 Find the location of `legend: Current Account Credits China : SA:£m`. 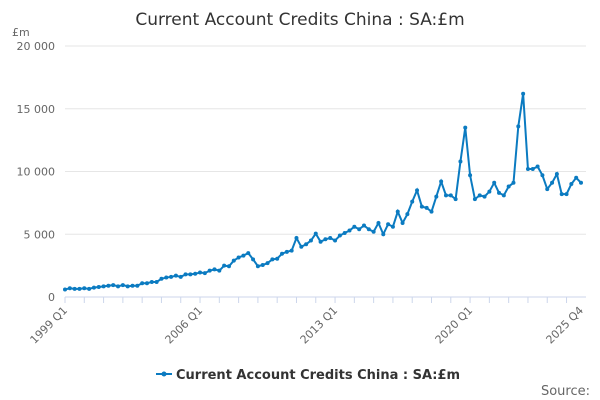

legend: Current Account Credits China : SA:£m is located at coordinates (308, 375).